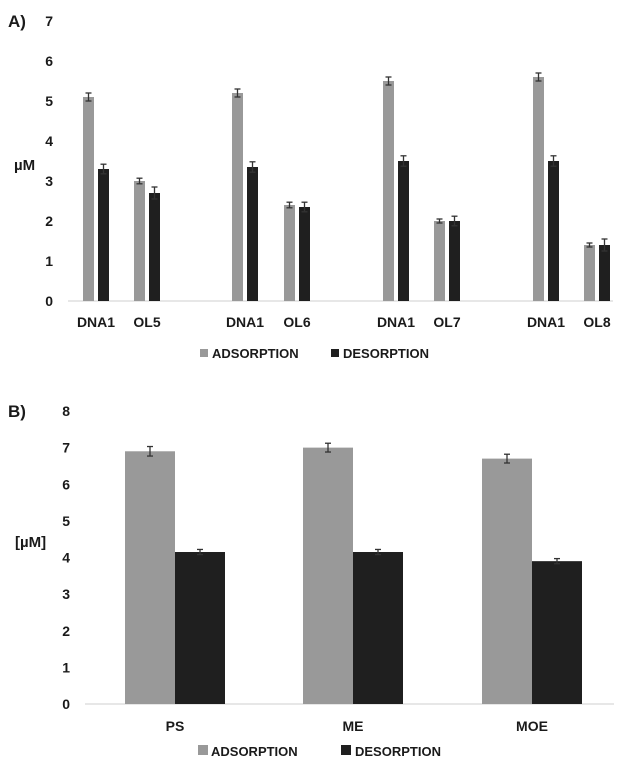 The height and width of the screenshot is (763, 622). What do you see at coordinates (49, 261) in the screenshot?
I see `panel-a-y-tick-label: 1` at bounding box center [49, 261].